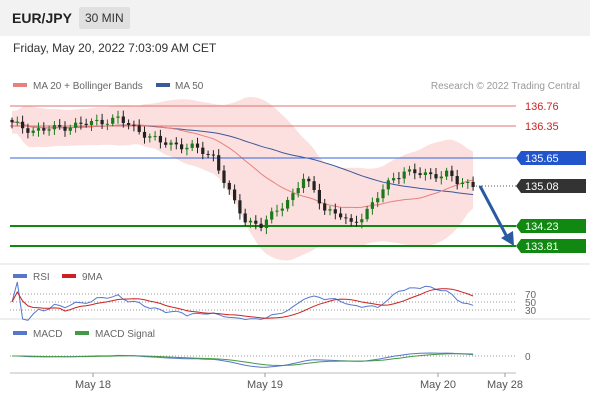 The image size is (590, 400). I want to click on rsi-tick-70: 70, so click(531, 295).